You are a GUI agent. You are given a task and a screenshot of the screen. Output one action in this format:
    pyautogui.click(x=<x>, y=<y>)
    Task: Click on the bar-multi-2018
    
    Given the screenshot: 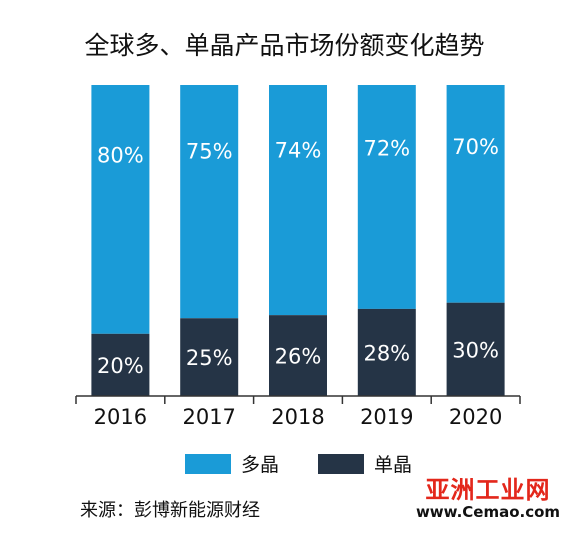 What is the action you would take?
    pyautogui.click(x=298, y=200)
    